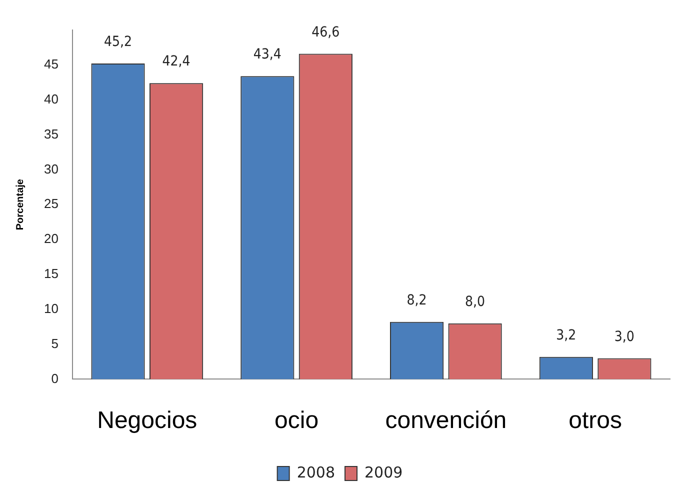 This screenshot has width=690, height=491. Describe the element at coordinates (446, 420) in the screenshot. I see `x-tick-label: convención` at that location.